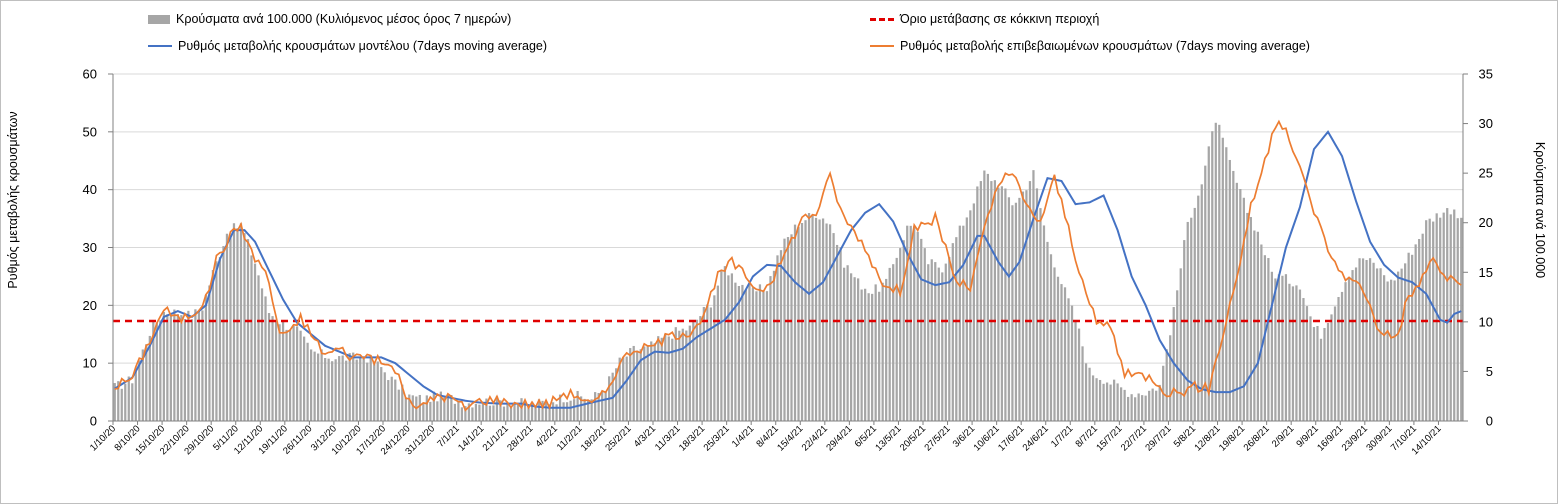 The image size is (1558, 504). I want to click on y-left-tick-label: 50, so click(90, 131).